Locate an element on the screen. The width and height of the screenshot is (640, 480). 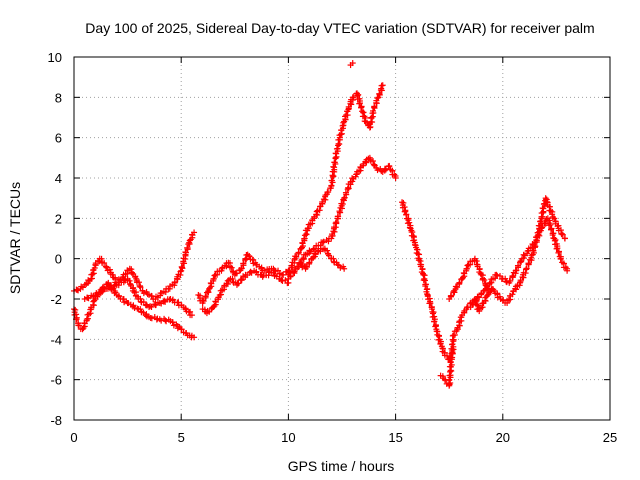
y-tick-label: -2 is located at coordinates (56, 299).